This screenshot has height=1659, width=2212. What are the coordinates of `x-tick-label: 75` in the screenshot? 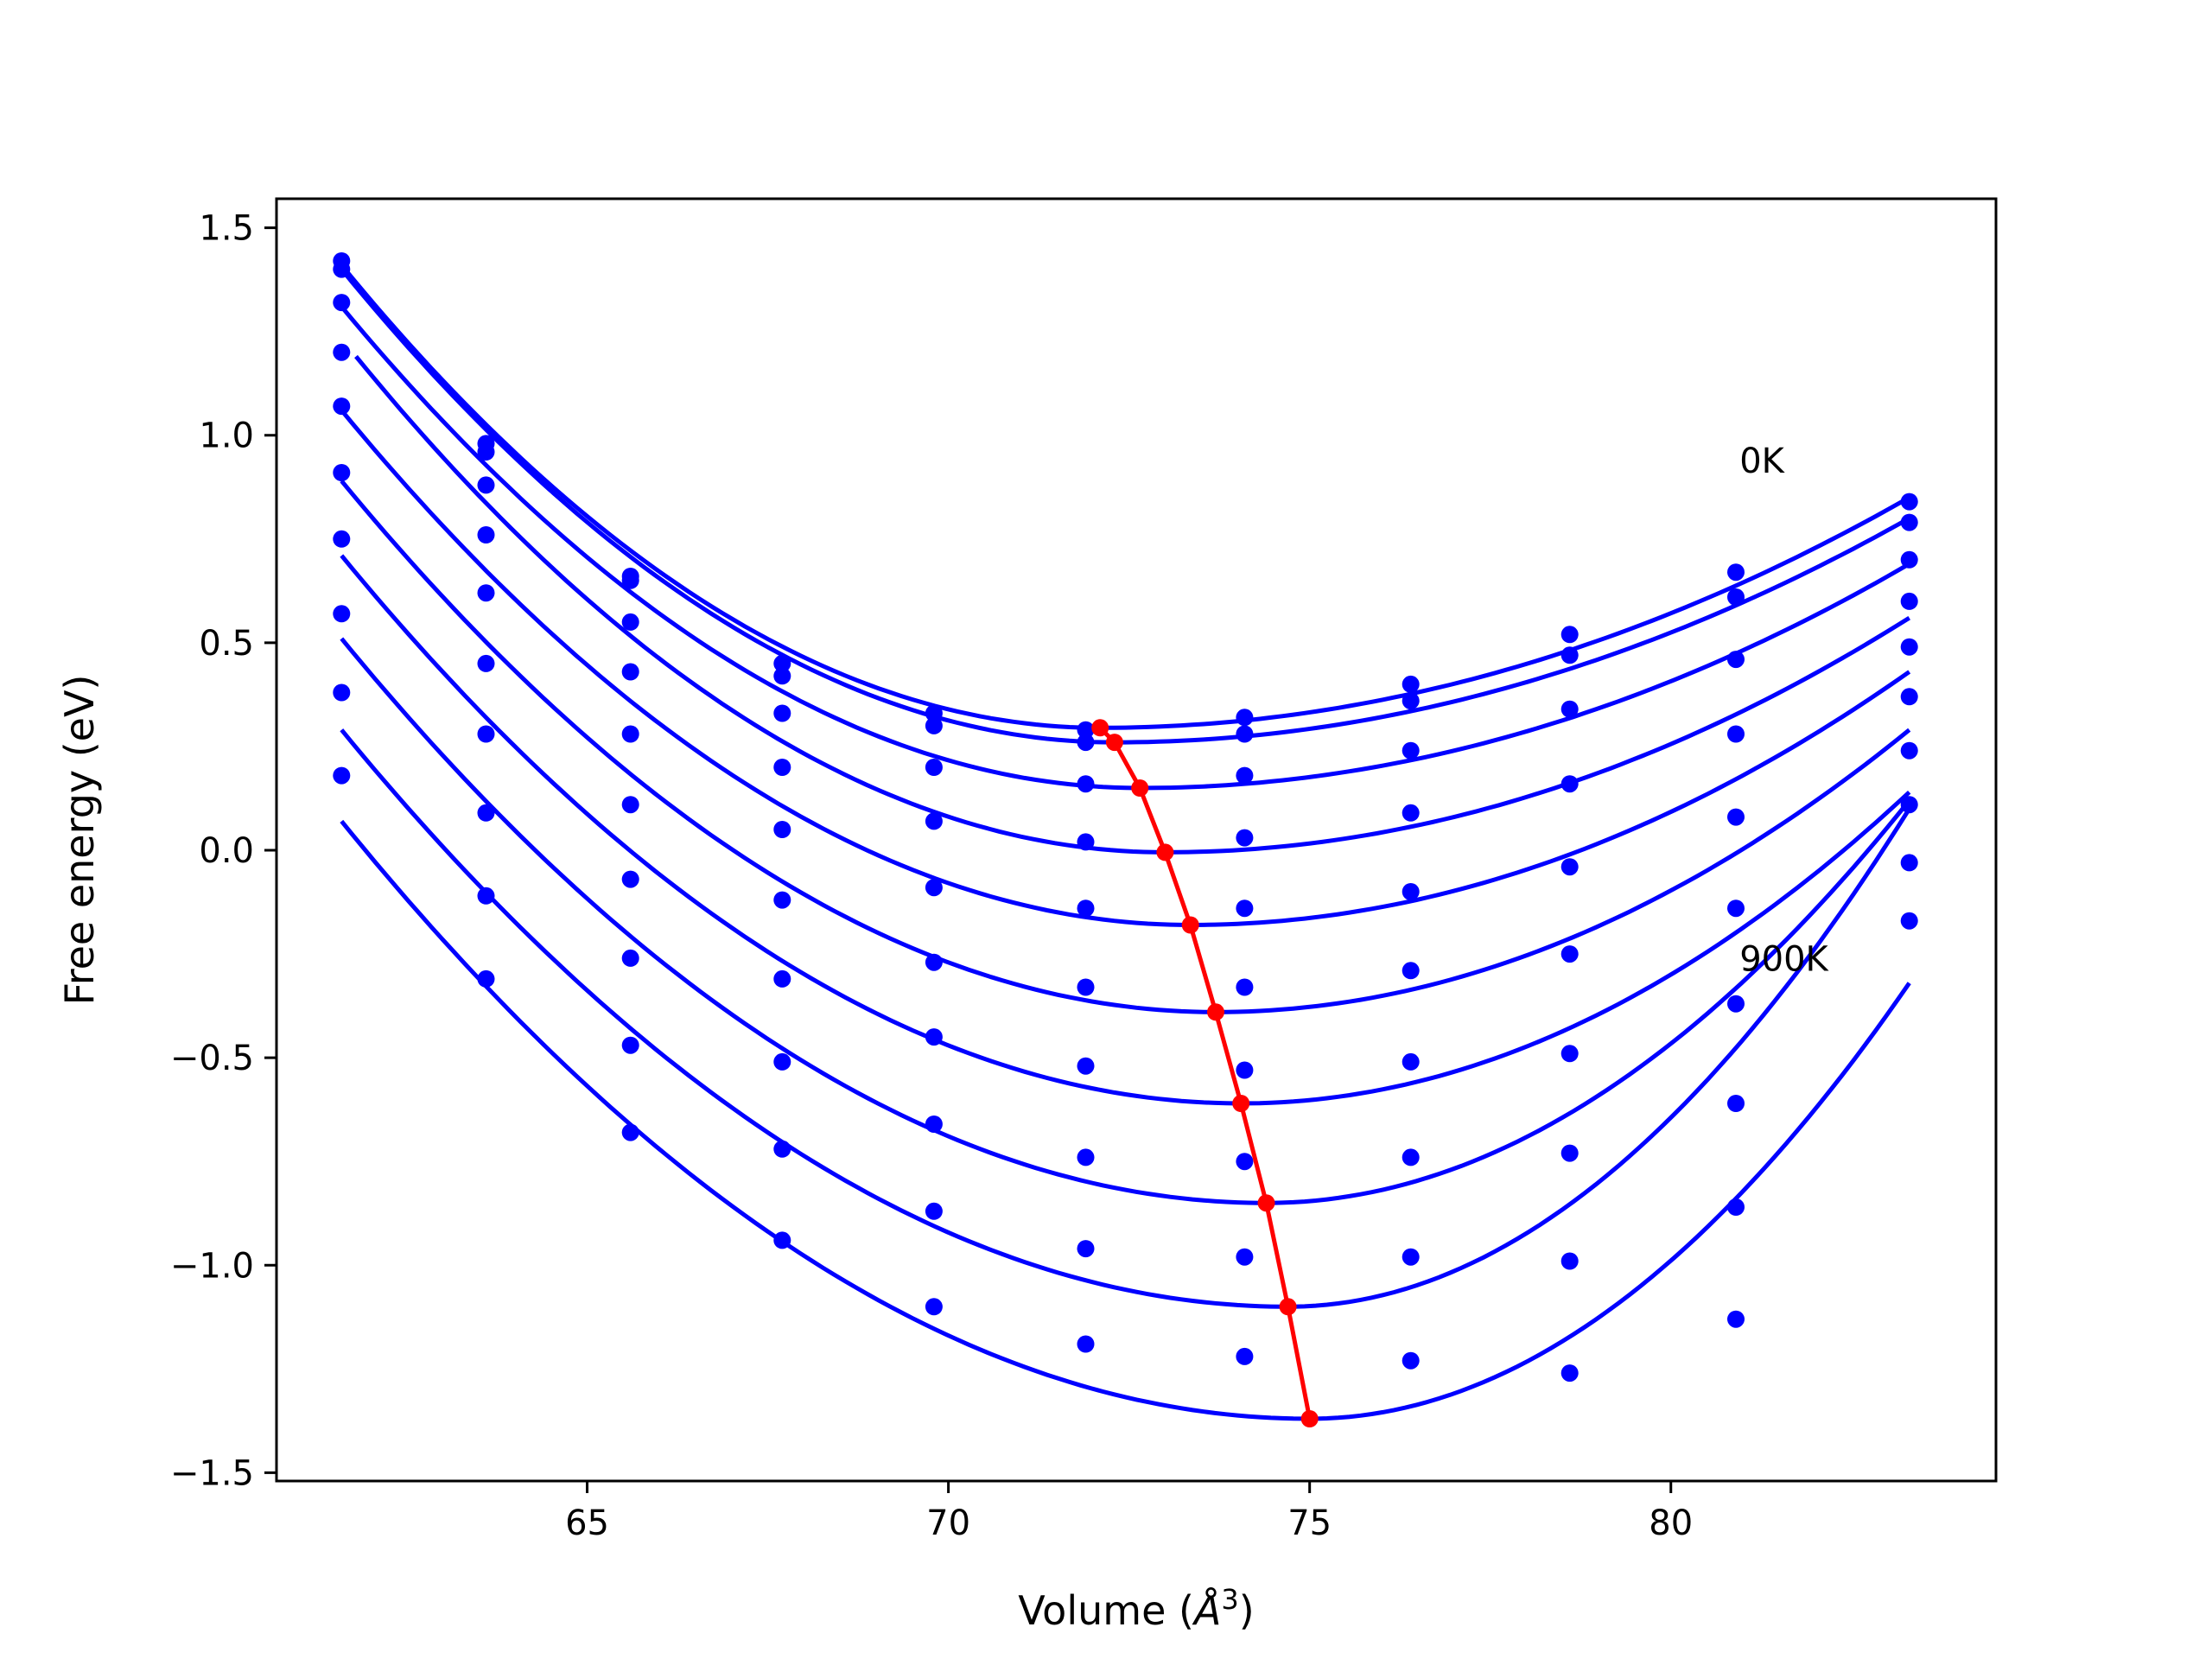 It's located at (1309, 1523).